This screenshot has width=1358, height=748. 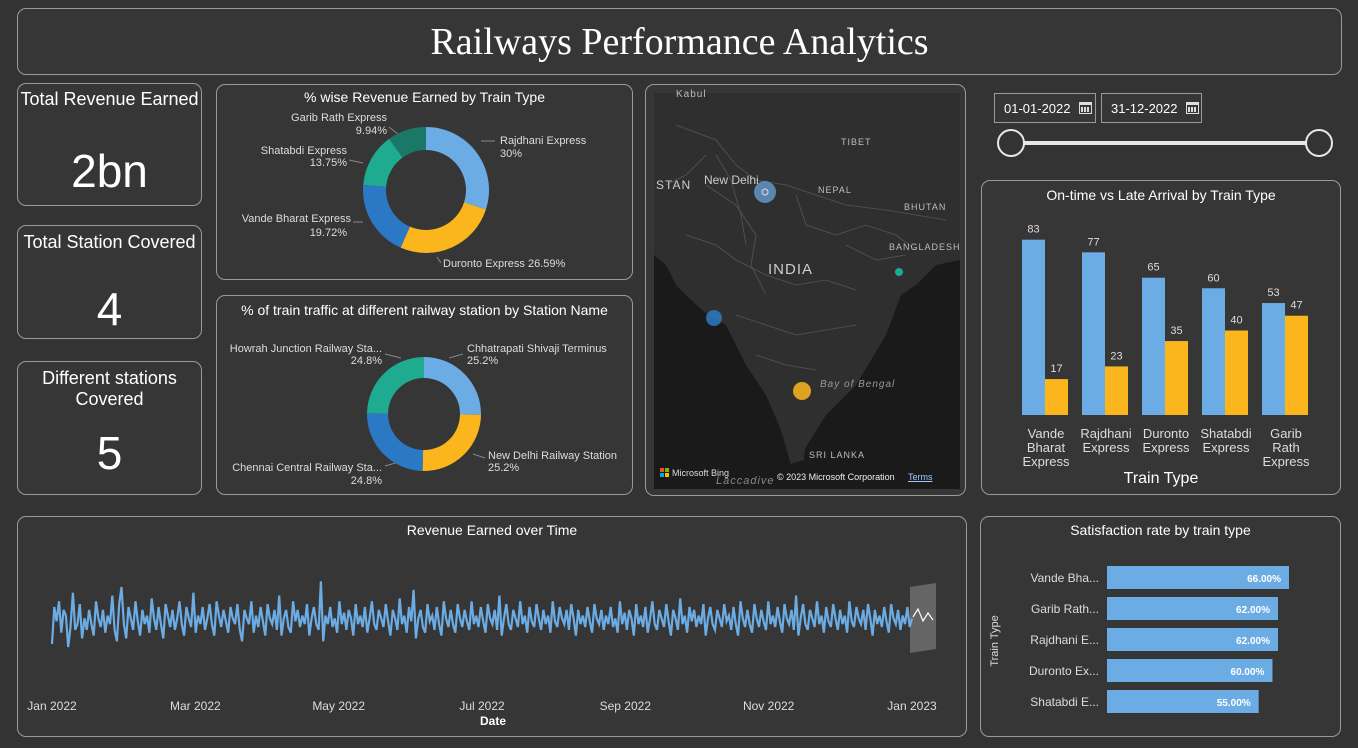 I want to click on map-label-kabul: Kabul, so click(x=691, y=94).